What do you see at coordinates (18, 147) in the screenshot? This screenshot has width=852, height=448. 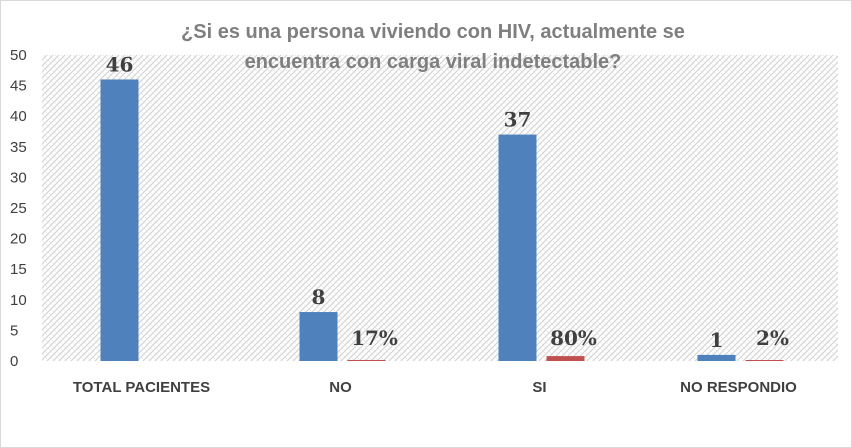 I see `y-tick-label: 35` at bounding box center [18, 147].